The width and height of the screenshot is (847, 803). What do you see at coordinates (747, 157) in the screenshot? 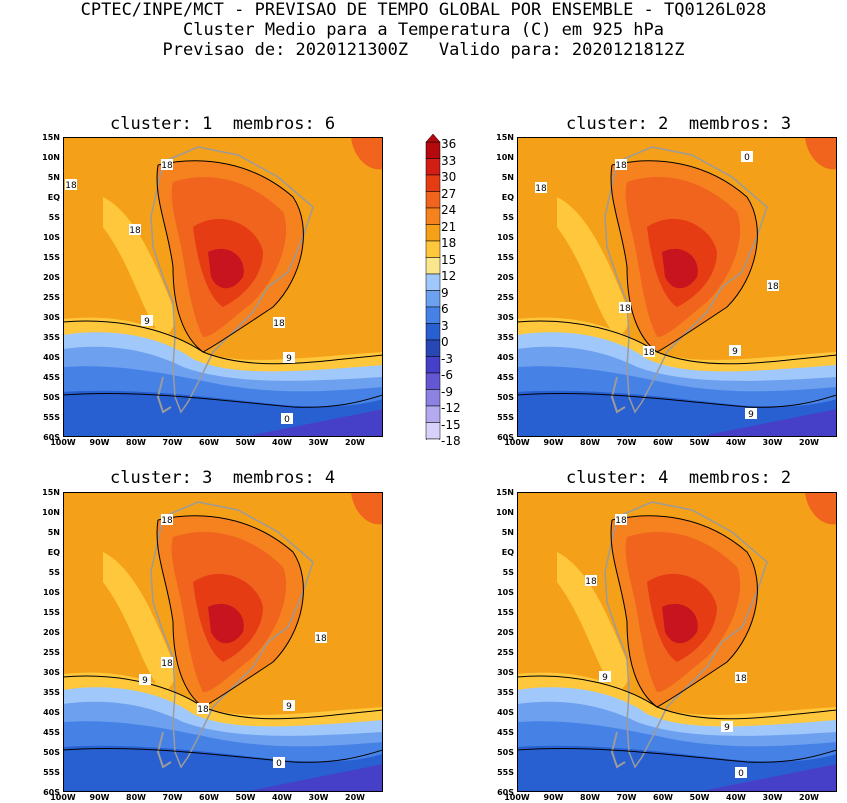
I see `contour-label: 0` at bounding box center [747, 157].